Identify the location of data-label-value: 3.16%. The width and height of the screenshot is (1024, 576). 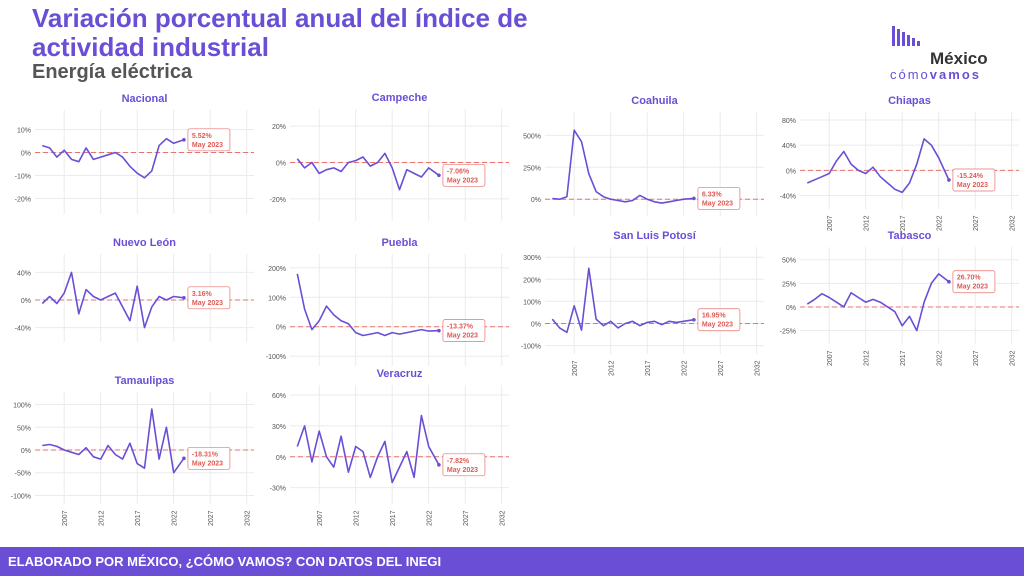
(202, 294).